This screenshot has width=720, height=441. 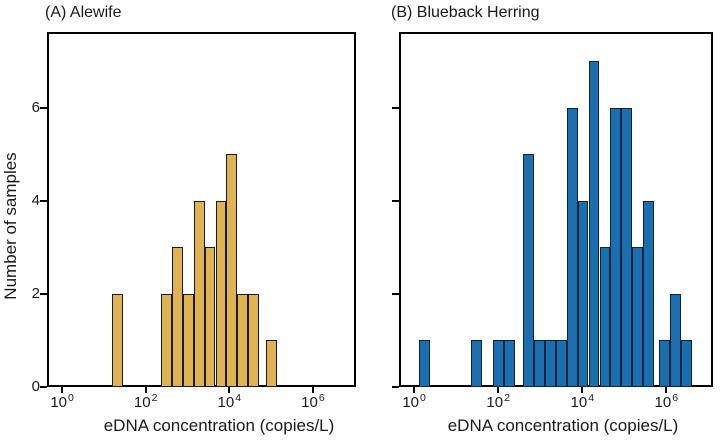 I want to click on y-tick-label: 2, so click(x=35, y=293).